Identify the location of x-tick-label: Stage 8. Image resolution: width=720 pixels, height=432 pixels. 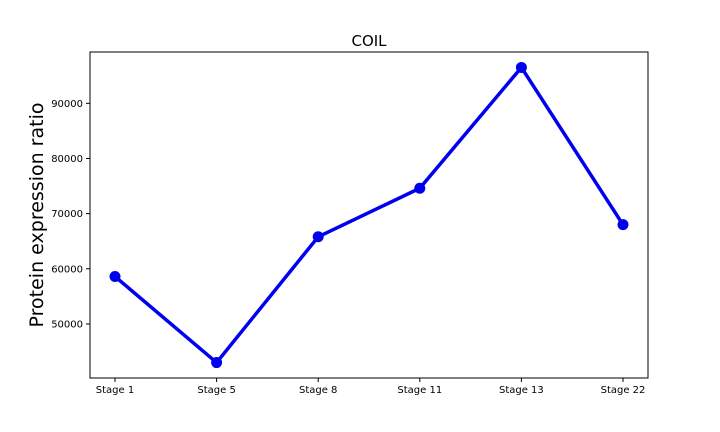
(318, 390).